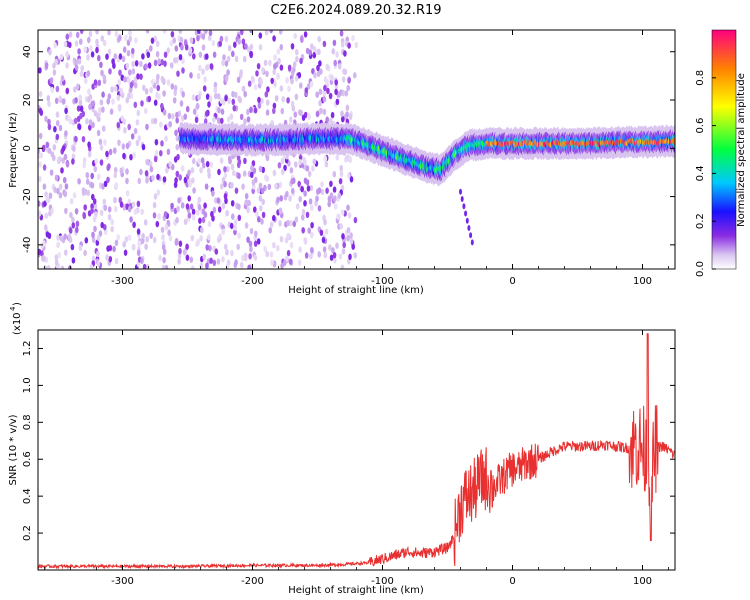 This screenshot has height=600, width=750. Describe the element at coordinates (700, 126) in the screenshot. I see `colorbar-tick-label: 0.6` at that location.